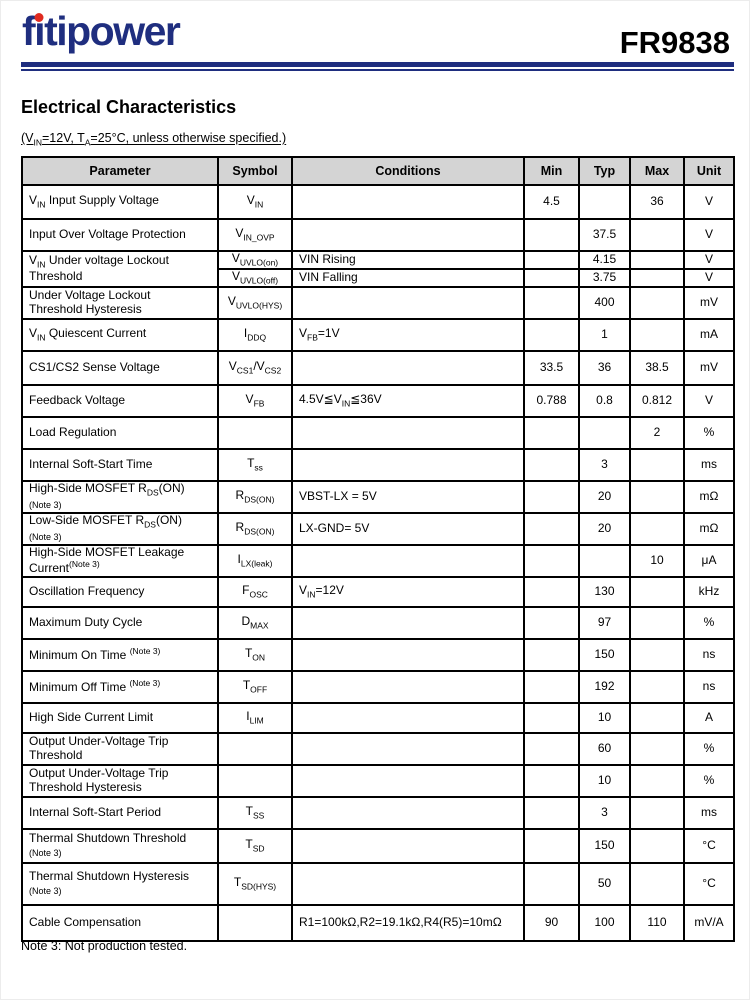  What do you see at coordinates (604, 748) in the screenshot?
I see `typ-cell: 60` at bounding box center [604, 748].